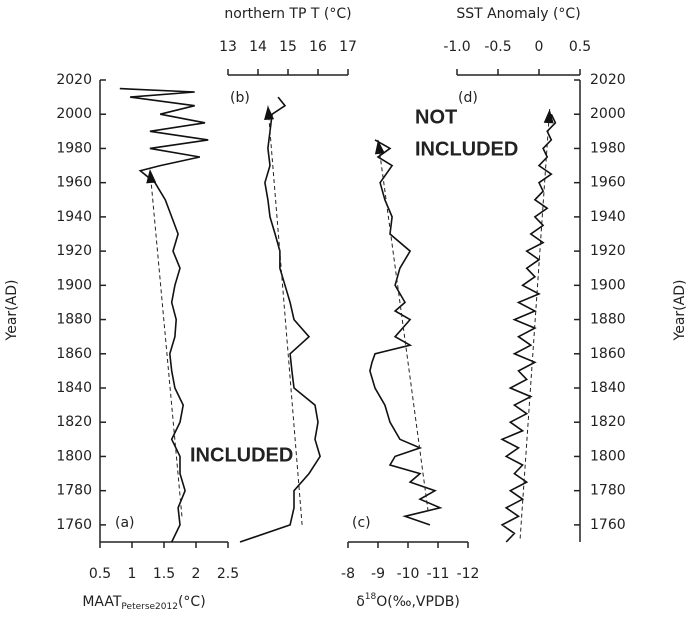 Image resolution: width=692 pixels, height=619 pixels. Describe the element at coordinates (125, 523) in the screenshot. I see `panel-label: (a)` at that location.